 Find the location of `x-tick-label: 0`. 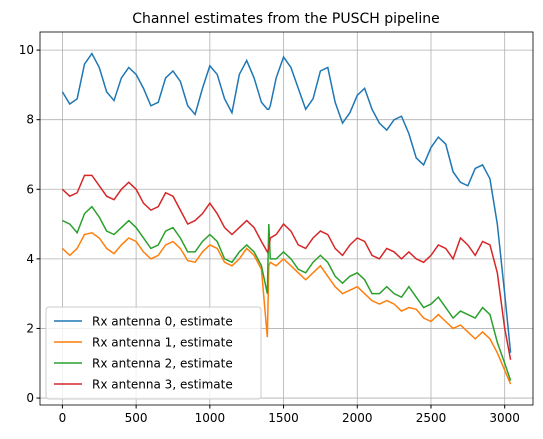

x-tick-label: 0 is located at coordinates (63, 418).